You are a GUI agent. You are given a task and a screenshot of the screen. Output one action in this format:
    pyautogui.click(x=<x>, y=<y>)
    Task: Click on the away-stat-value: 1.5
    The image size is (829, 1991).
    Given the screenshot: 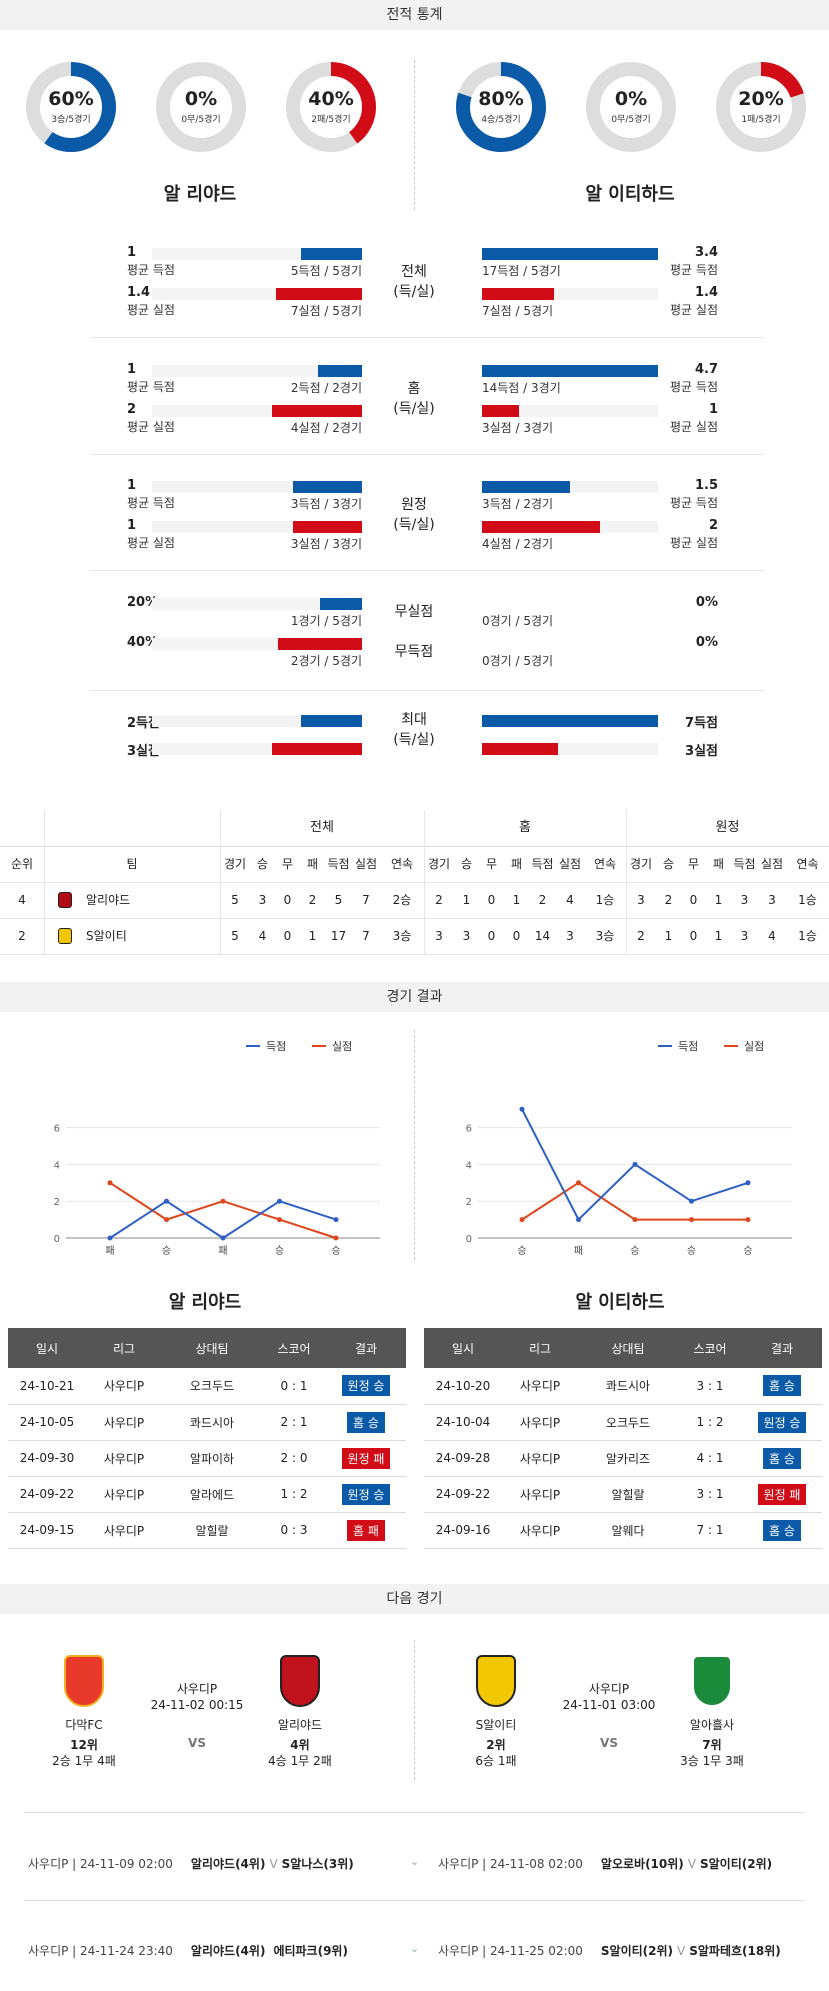 What is the action you would take?
    pyautogui.click(x=706, y=485)
    